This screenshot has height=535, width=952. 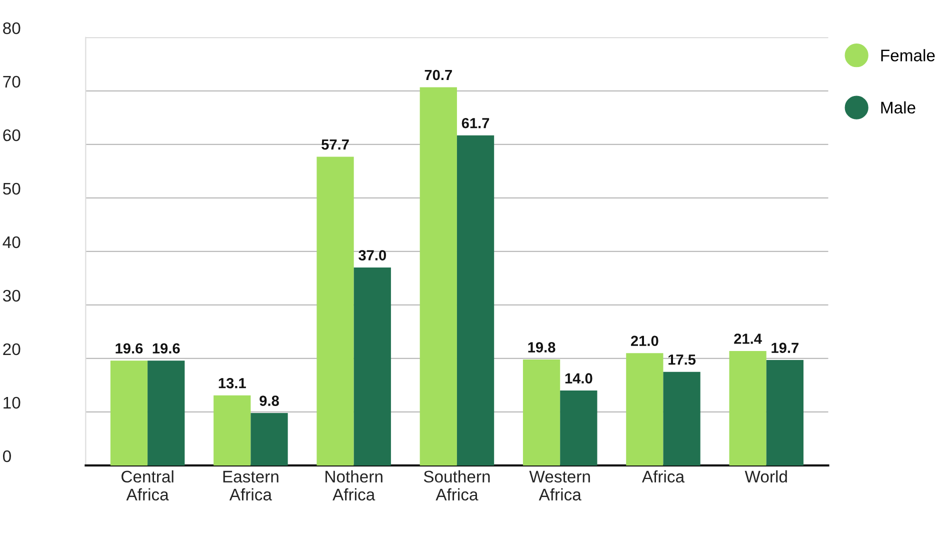 What do you see at coordinates (438, 75) in the screenshot?
I see `data-label: 70.7` at bounding box center [438, 75].